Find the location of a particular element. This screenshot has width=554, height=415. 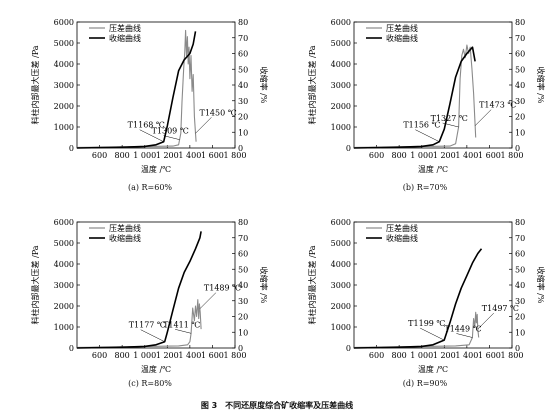

annotation-label: T1327 ℃ is located at coordinates (449, 118).